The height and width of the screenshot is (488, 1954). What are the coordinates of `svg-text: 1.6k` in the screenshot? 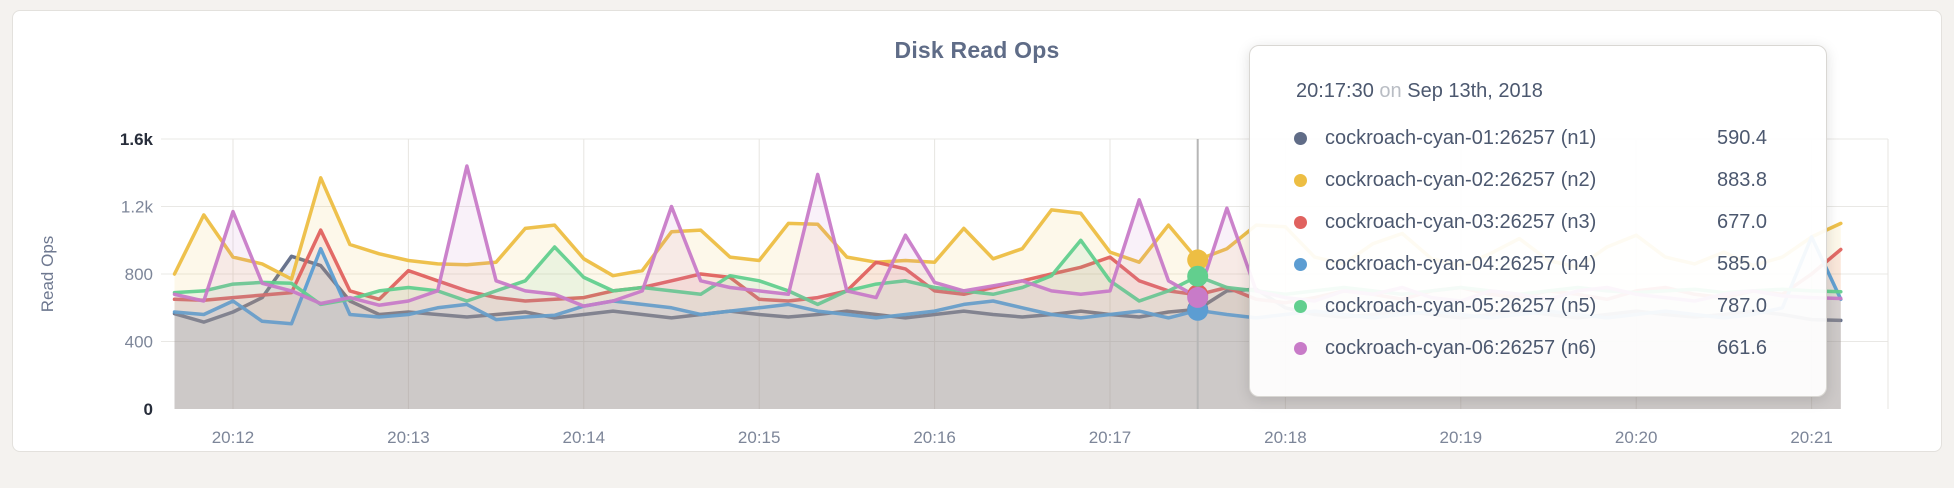 It's located at (137, 139).